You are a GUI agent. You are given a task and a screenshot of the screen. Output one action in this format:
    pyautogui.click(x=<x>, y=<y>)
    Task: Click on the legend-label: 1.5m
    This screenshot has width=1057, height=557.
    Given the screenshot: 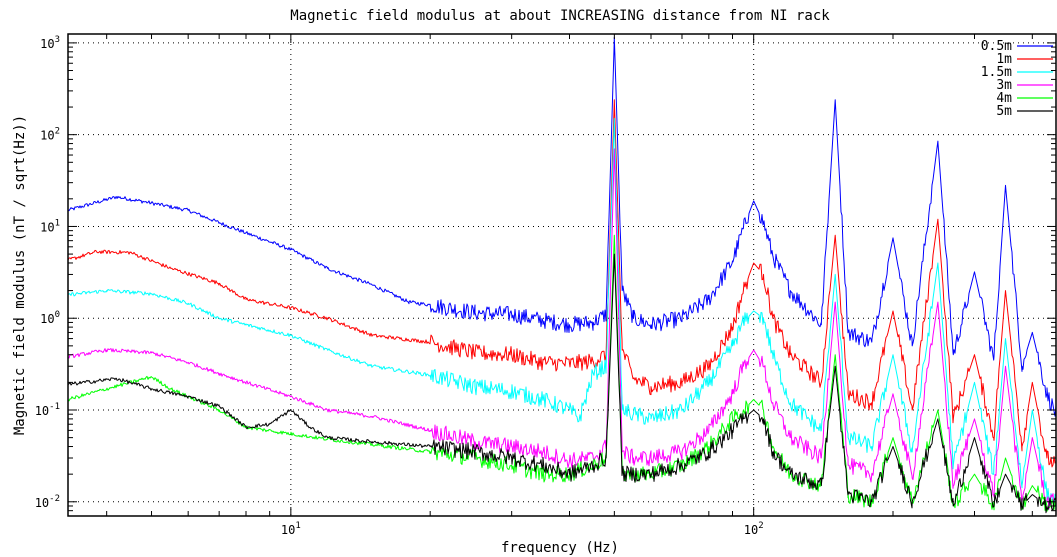 What is the action you would take?
    pyautogui.click(x=996, y=72)
    